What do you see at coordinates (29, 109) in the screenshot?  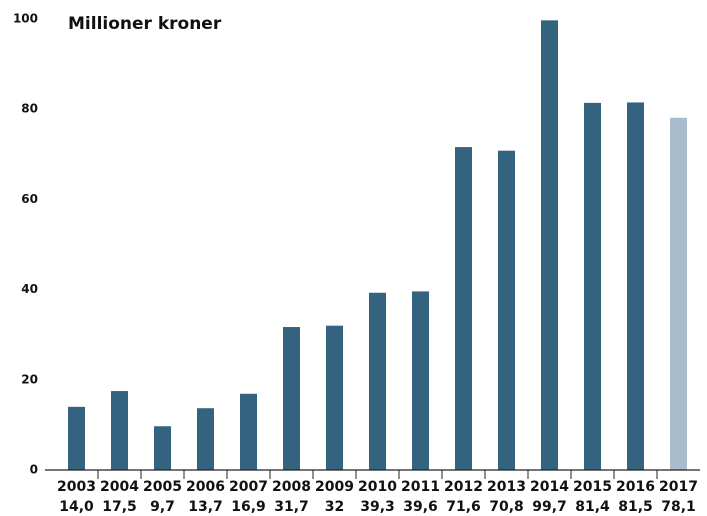 I see `y-tick-label: 80` at bounding box center [29, 109].